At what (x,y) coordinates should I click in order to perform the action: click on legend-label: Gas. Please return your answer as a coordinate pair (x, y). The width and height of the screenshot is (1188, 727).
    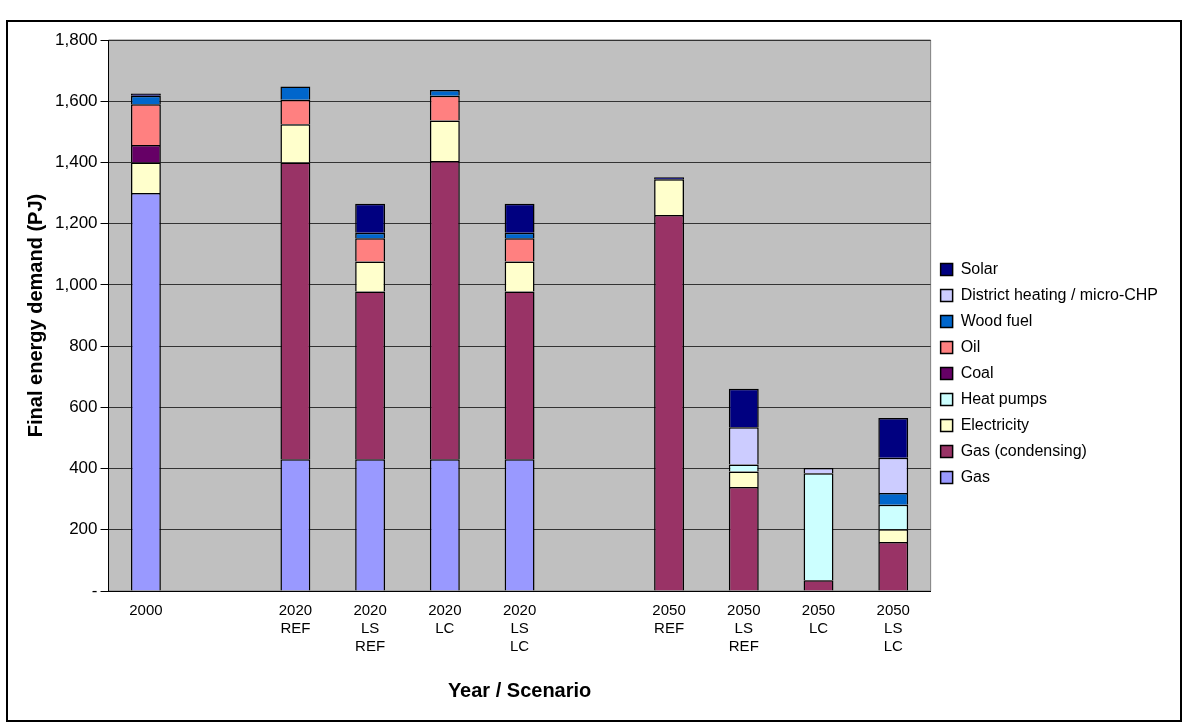
    Looking at the image, I should click on (975, 476).